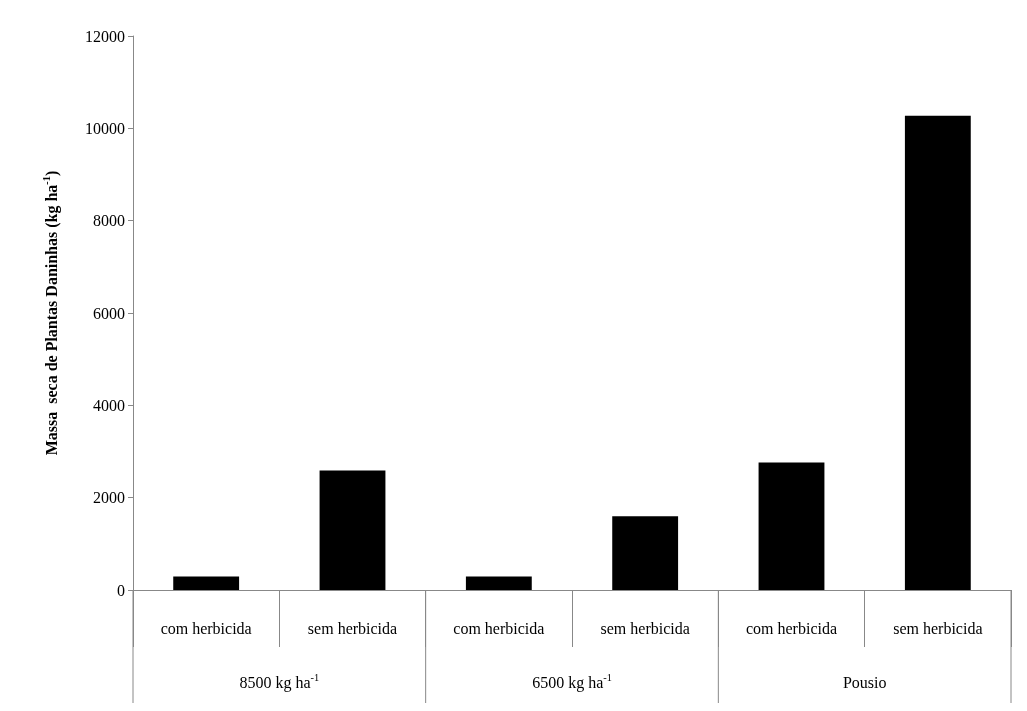 This screenshot has height=711, width=1027. Describe the element at coordinates (864, 682) in the screenshot. I see `text: Pousio` at that location.